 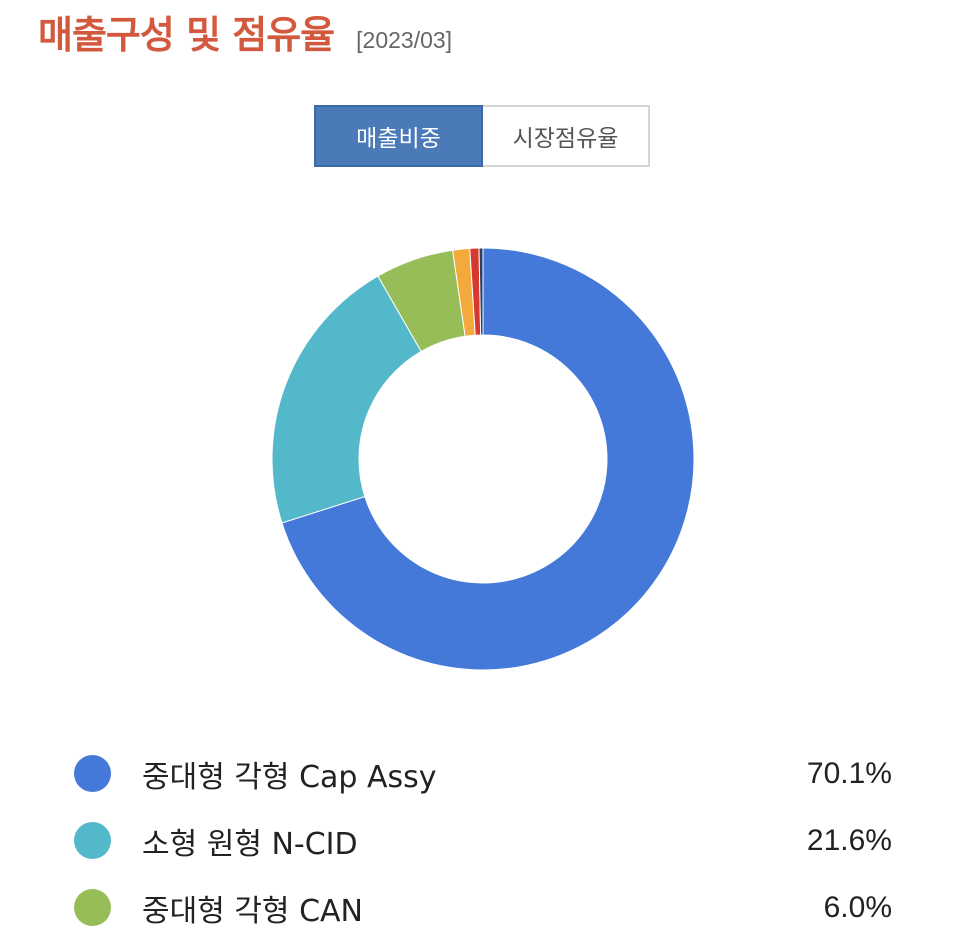 I want to click on header: 매출구성 및 점유율 [2023/03], so click(x=245, y=31).